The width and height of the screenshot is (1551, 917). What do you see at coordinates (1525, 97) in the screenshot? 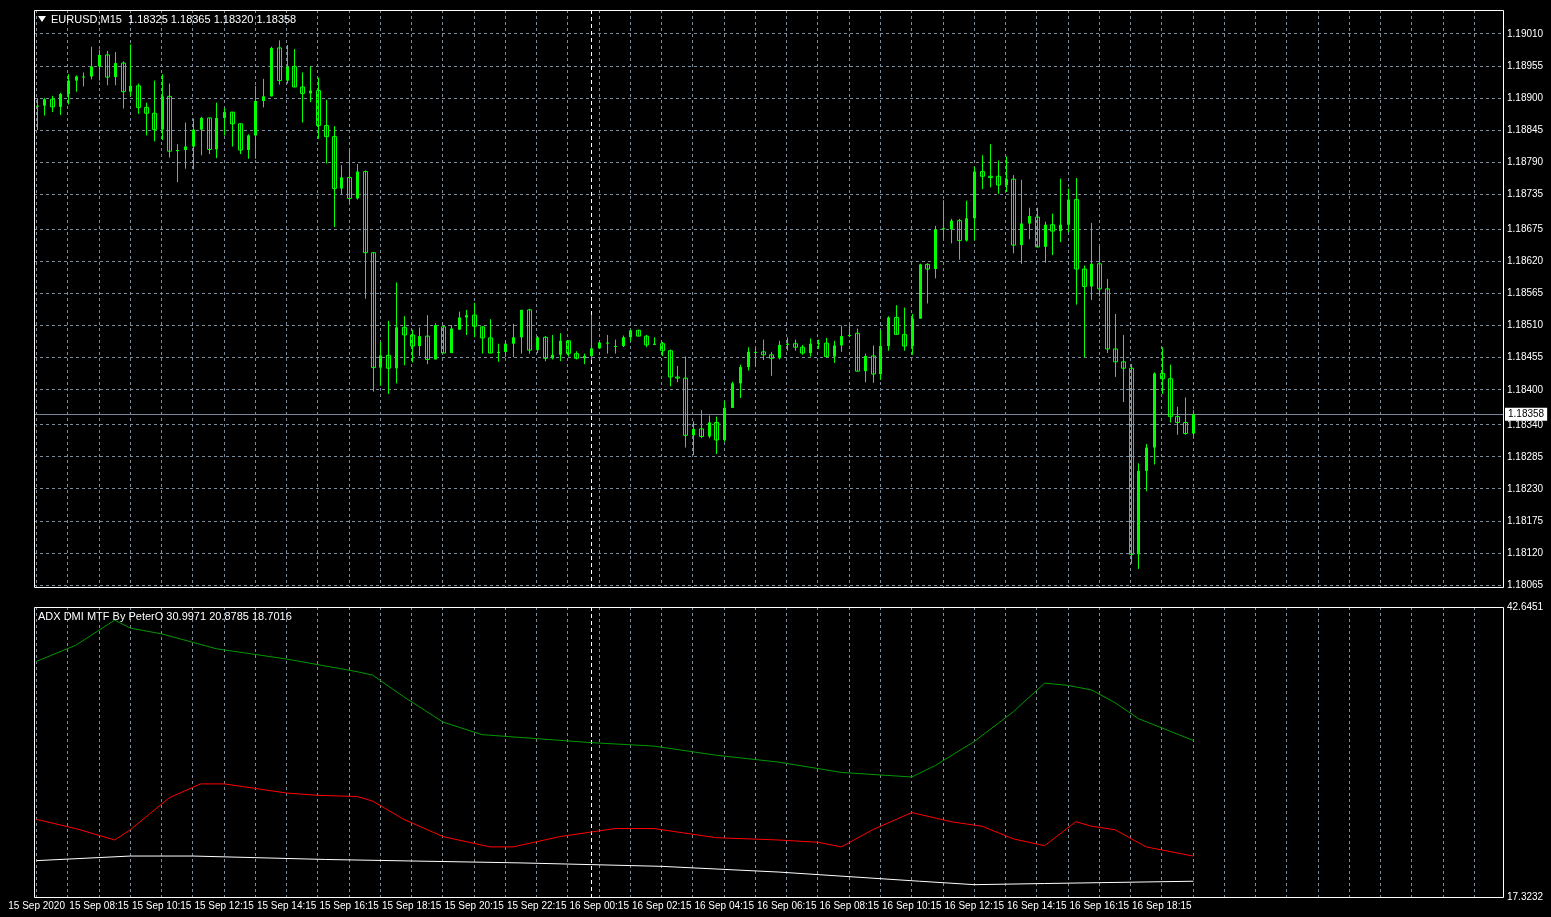
I see `y-tick-label: 1.18900` at bounding box center [1525, 97].